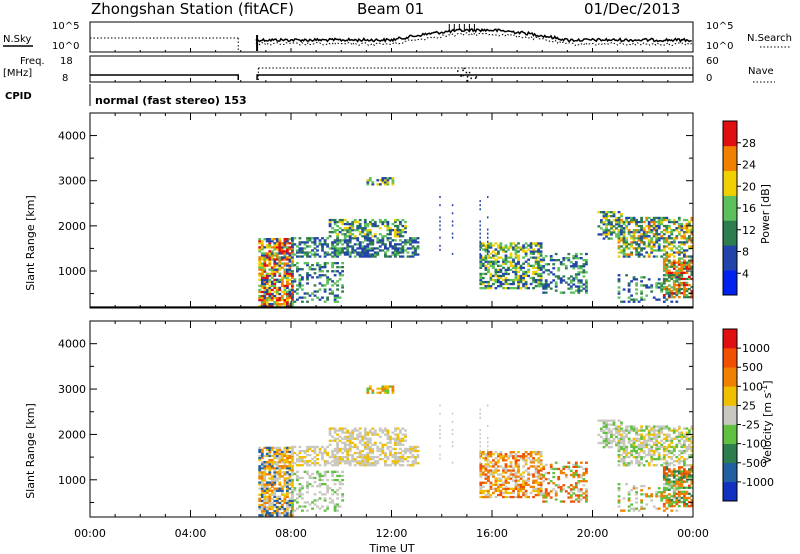  Describe the element at coordinates (730, 233) in the screenshot. I see `colorbar-segment` at that location.